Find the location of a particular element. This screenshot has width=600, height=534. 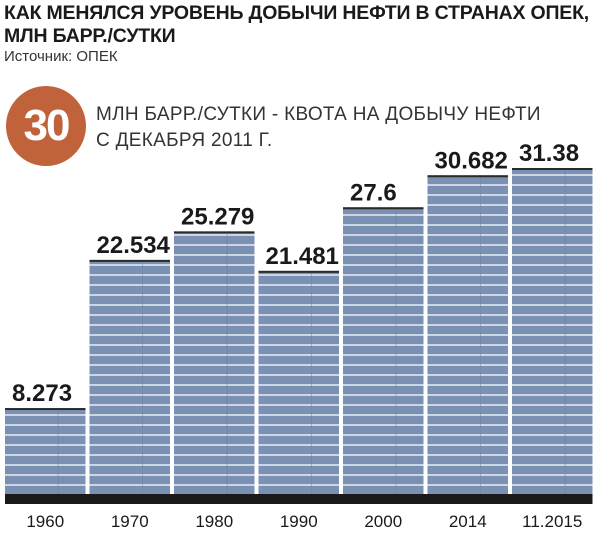

x-tick-label: 11.2015 is located at coordinates (552, 521).